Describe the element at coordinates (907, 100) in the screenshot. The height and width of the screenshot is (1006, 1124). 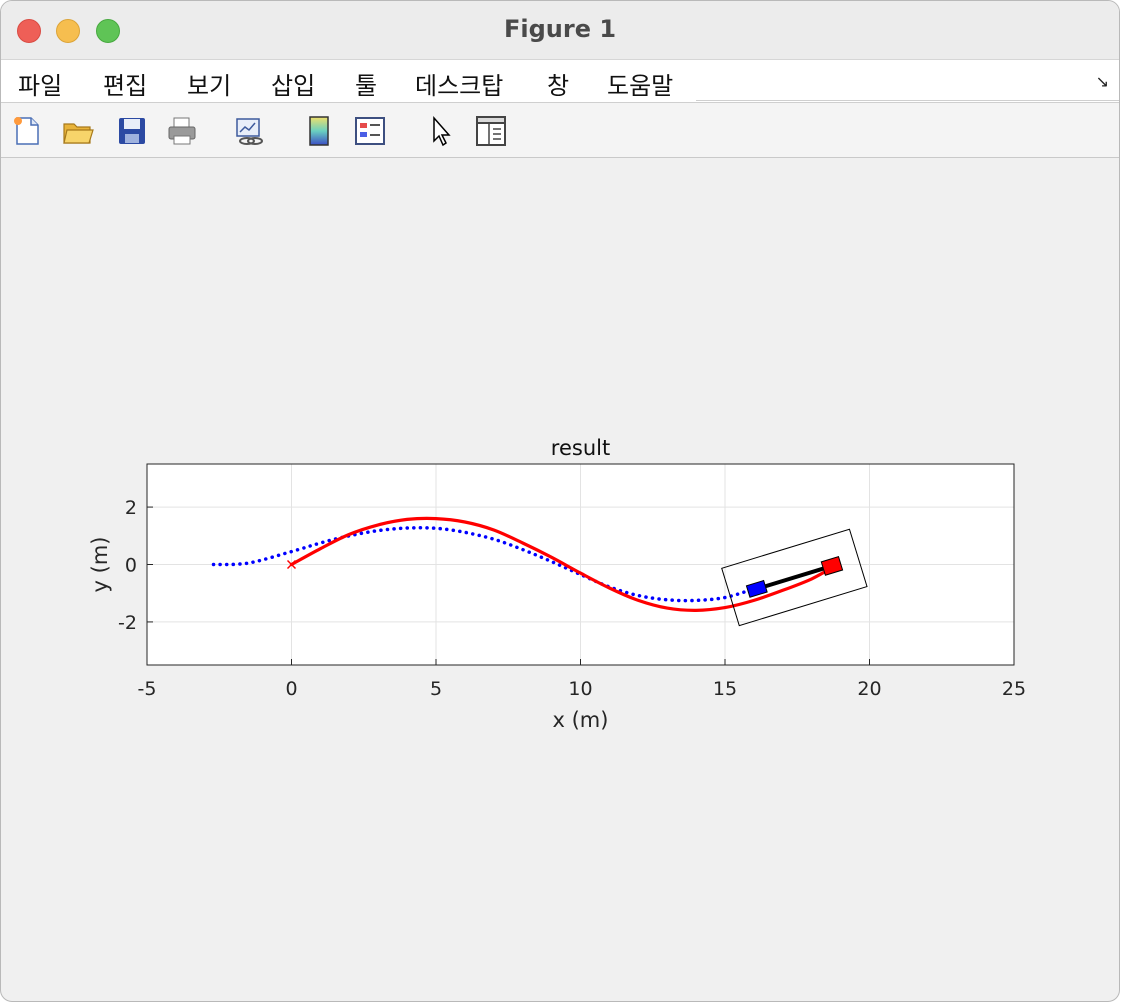
I see `menu-divider` at that location.